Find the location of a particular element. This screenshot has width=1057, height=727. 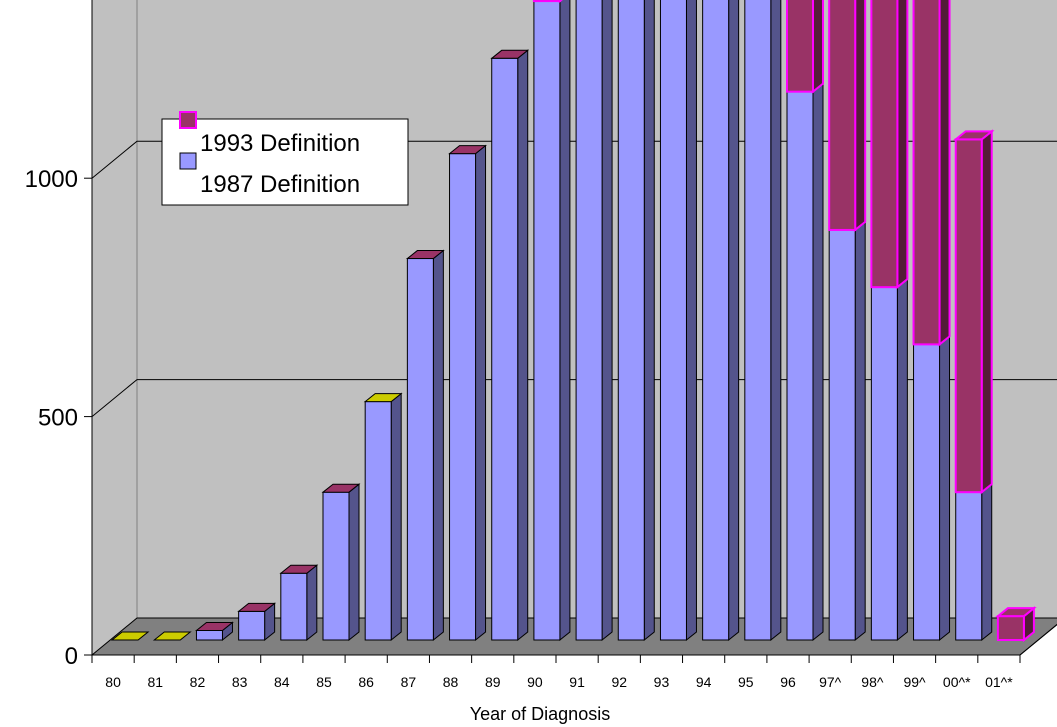

x-tick-label: 91 is located at coordinates (577, 682).